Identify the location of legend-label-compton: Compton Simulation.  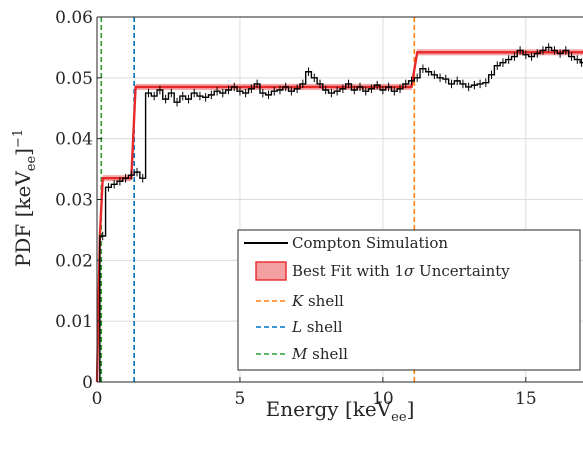
(370, 243).